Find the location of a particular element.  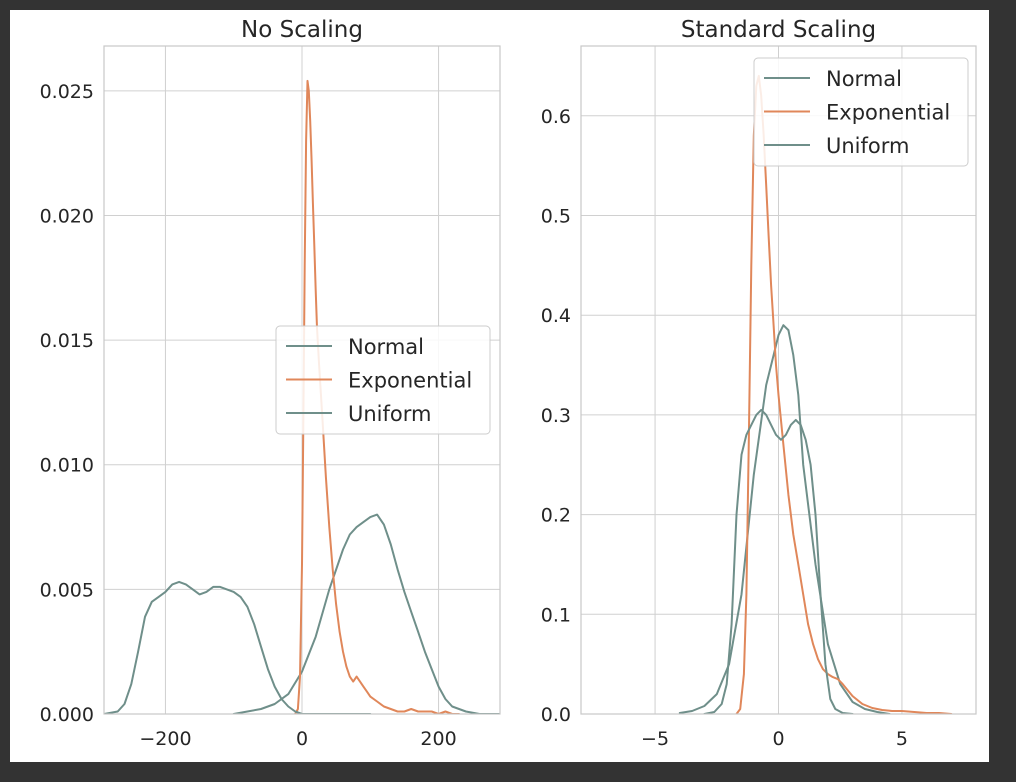

y-tick-label: 0.005 is located at coordinates (67, 590).